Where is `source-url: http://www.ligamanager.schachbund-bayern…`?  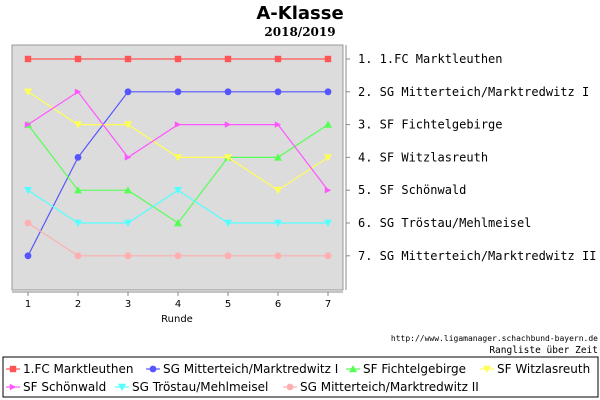
source-url: http://www.ligamanager.schachbund-bayern… is located at coordinates (494, 338).